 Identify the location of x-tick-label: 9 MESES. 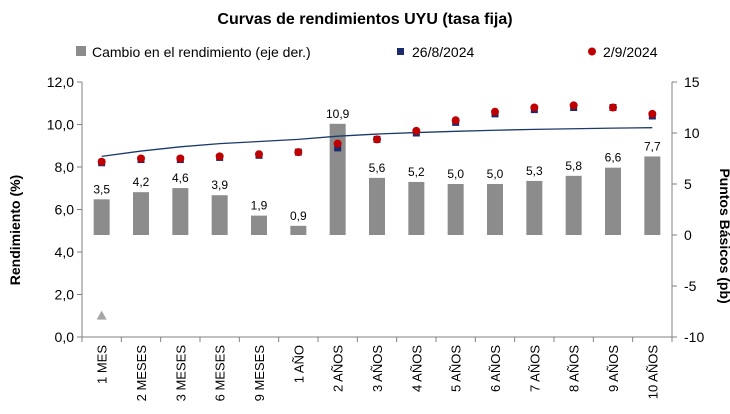
(259, 373).